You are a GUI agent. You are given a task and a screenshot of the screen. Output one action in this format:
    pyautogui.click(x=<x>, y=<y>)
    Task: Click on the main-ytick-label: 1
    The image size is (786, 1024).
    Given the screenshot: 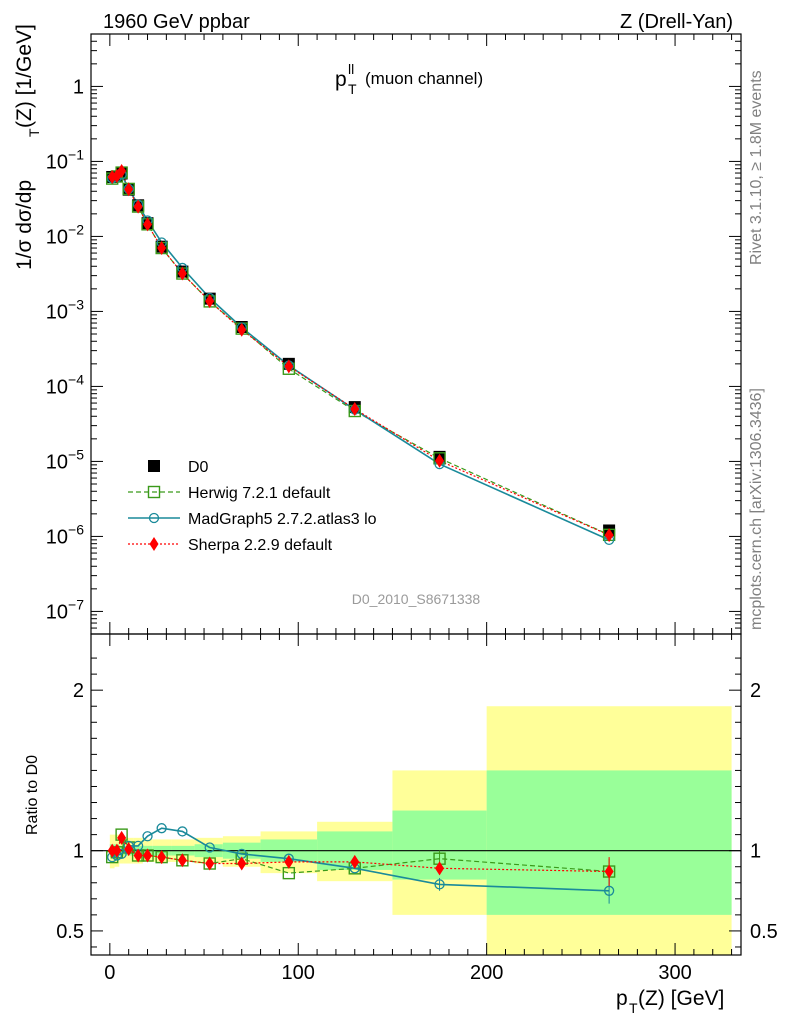 What is the action you would take?
    pyautogui.click(x=78, y=87)
    